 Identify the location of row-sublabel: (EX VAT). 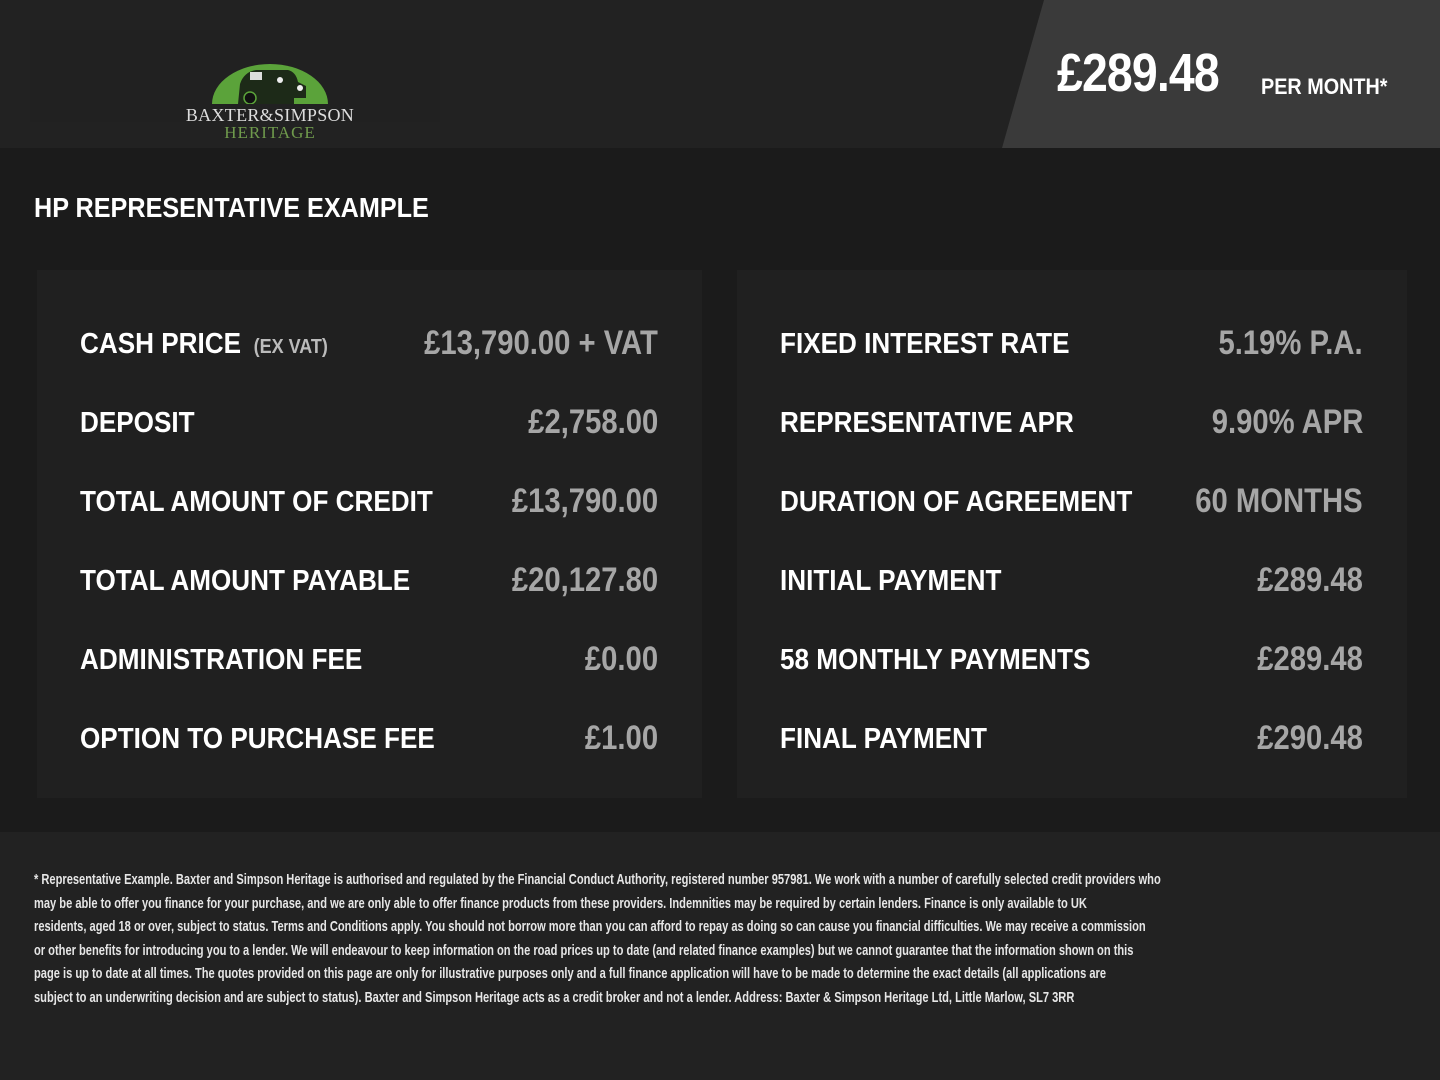
(290, 347).